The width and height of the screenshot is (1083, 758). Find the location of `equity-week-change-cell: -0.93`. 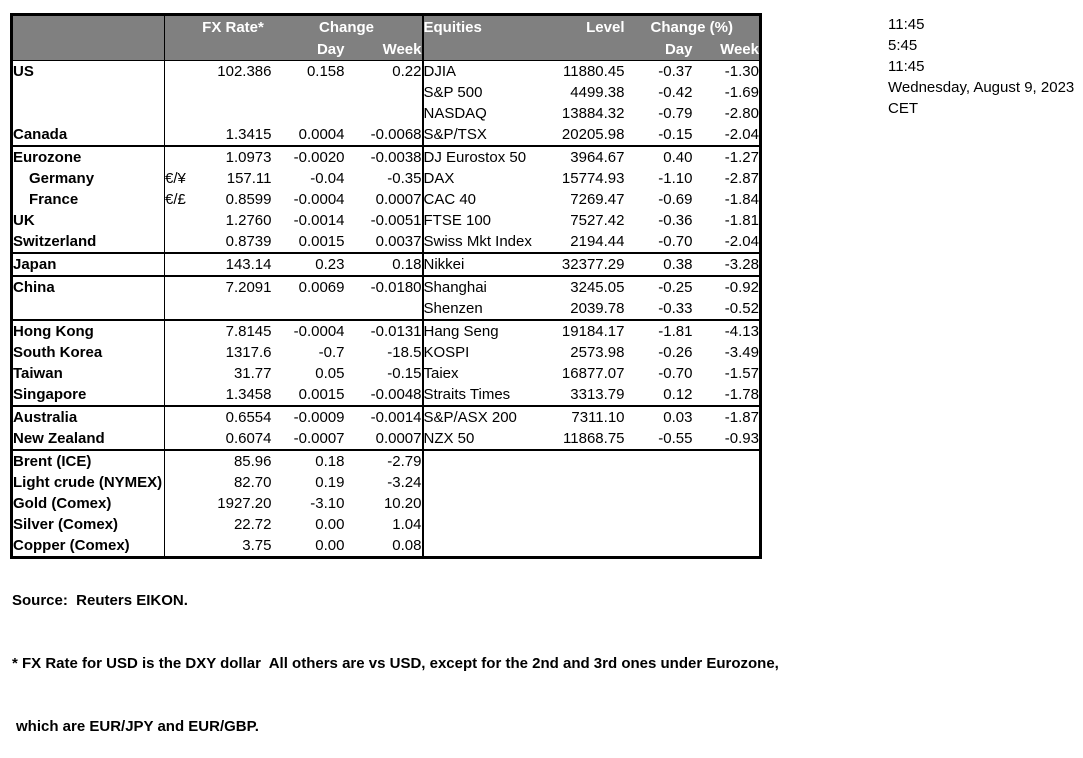

equity-week-change-cell: -0.93 is located at coordinates (726, 439).